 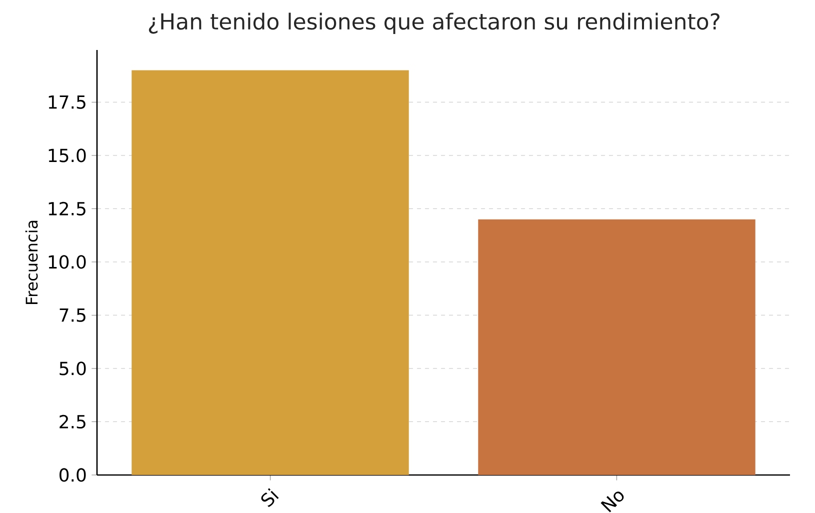 I want to click on x-tick-label: Si, so click(x=270, y=497).